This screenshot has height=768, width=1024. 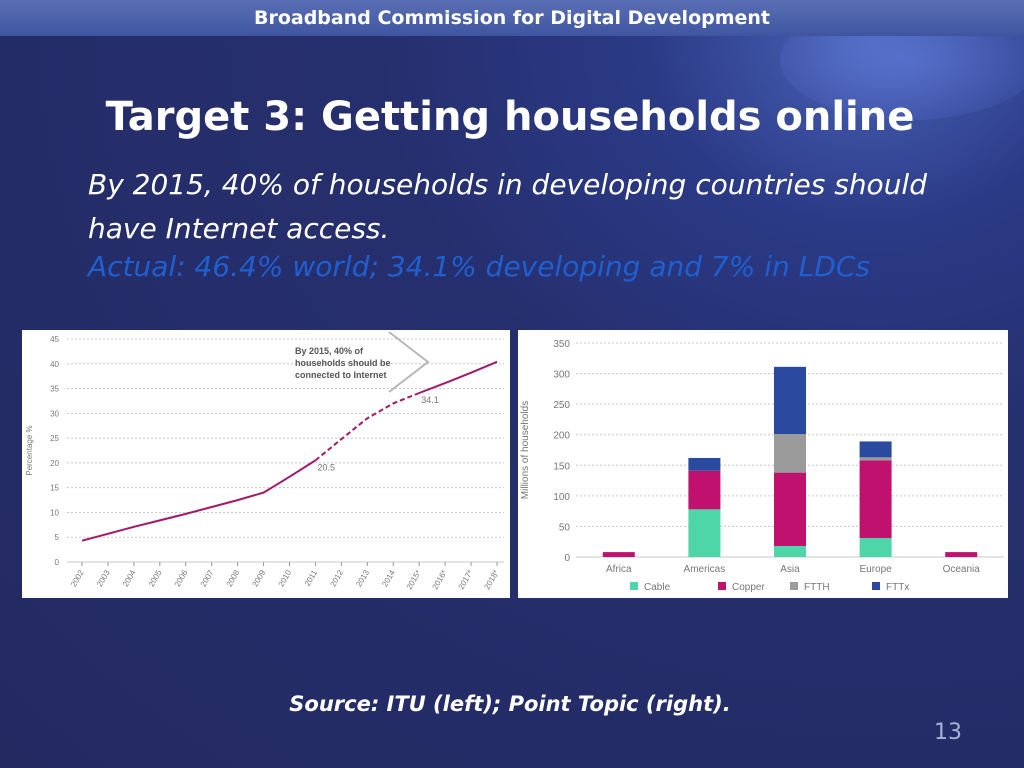 I want to click on legend-label: FTTH, so click(x=817, y=587).